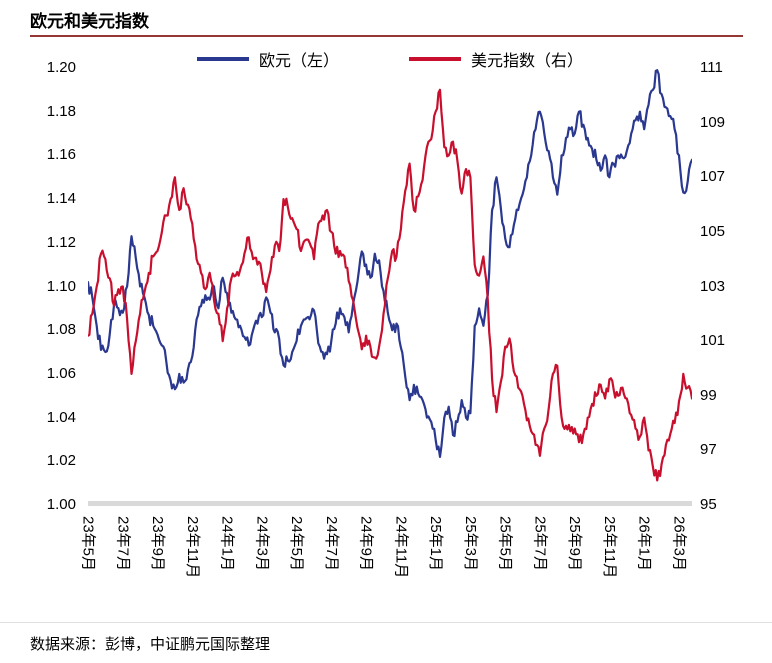 The image size is (772, 663). What do you see at coordinates (262, 544) in the screenshot?
I see `x-tick-label: 24年3月` at bounding box center [262, 544].